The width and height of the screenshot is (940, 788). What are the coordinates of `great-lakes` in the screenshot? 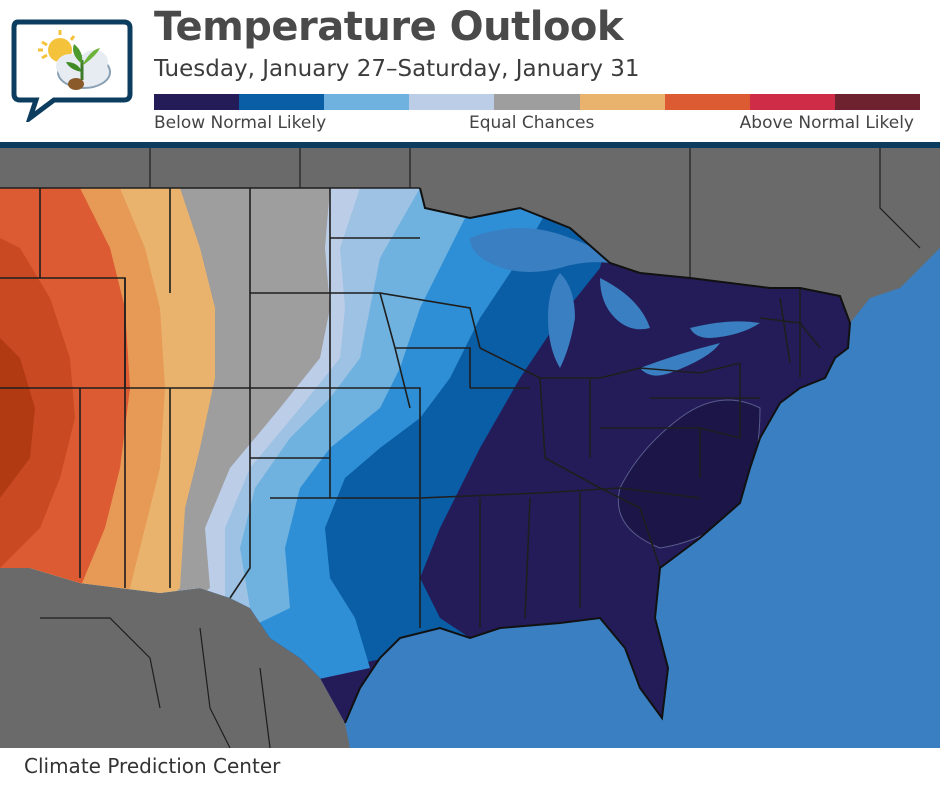 It's located at (615, 302).